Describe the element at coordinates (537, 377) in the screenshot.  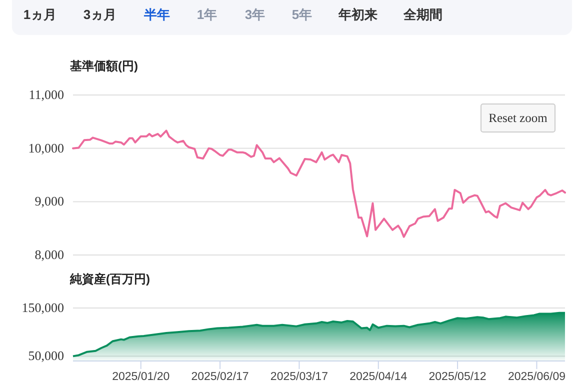
I see `x-tick-label: 2025/06/09` at that location.